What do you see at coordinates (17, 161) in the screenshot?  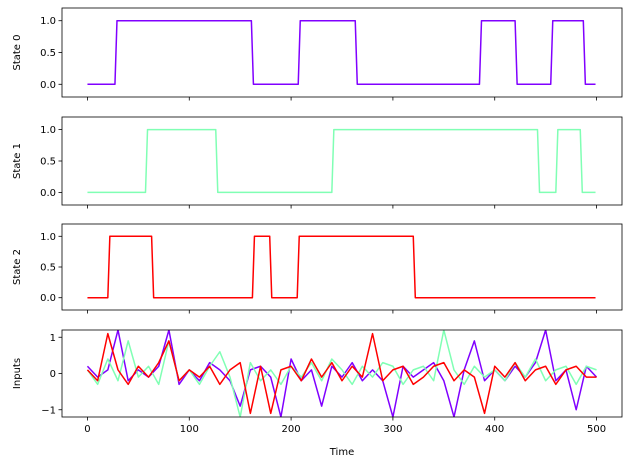 I see `y-axis-label: State 1` at bounding box center [17, 161].